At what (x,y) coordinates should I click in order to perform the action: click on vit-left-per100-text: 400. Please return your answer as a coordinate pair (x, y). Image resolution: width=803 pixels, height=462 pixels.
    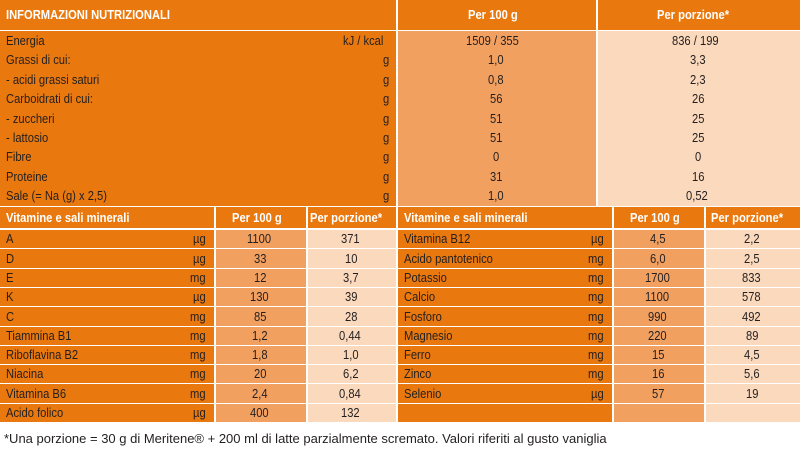
    Looking at the image, I should click on (259, 412).